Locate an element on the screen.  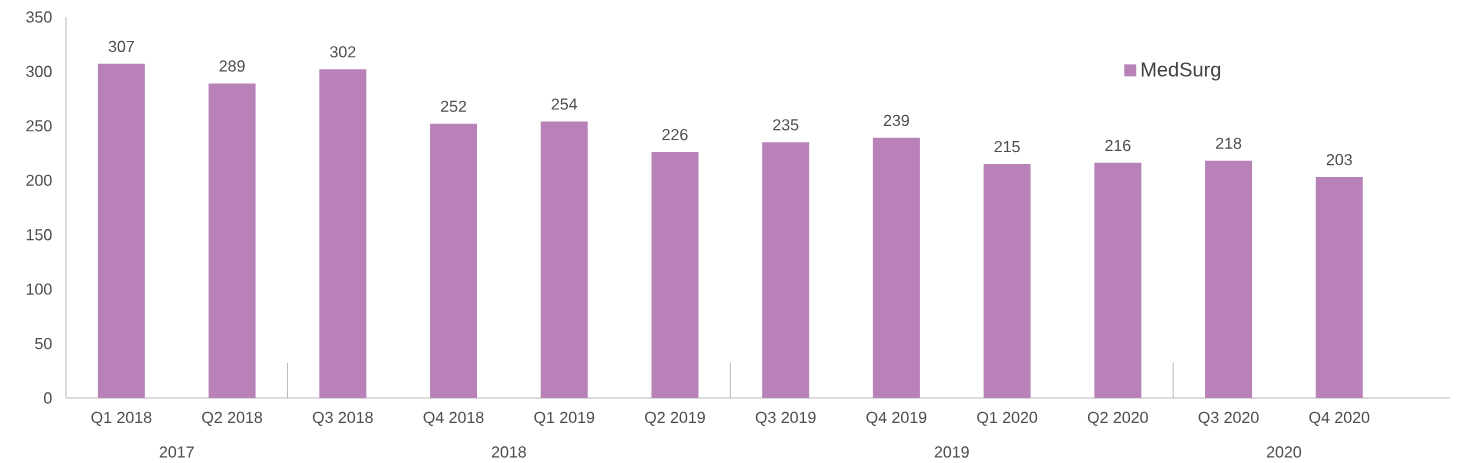
x-tick-label: Q2 2018 is located at coordinates (232, 418).